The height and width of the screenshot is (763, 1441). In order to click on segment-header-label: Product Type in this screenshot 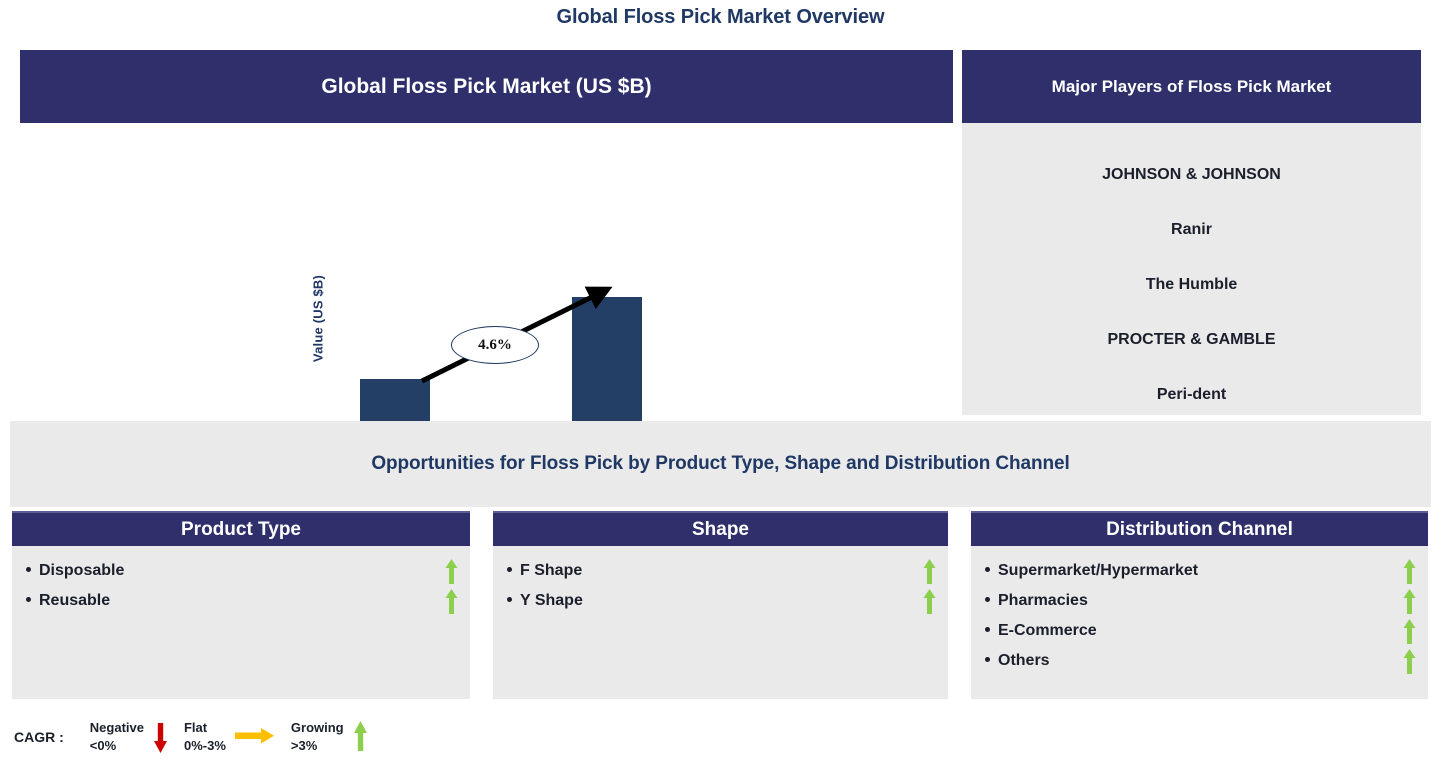, I will do `click(241, 529)`.